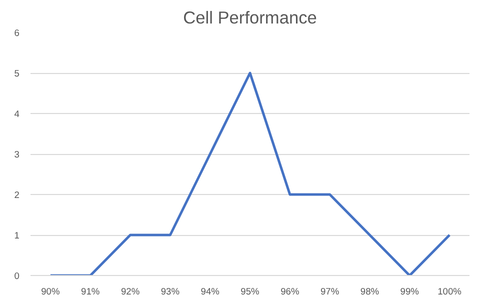 This screenshot has width=489, height=301. What do you see at coordinates (170, 291) in the screenshot?
I see `x-tick-label: 93%` at bounding box center [170, 291].